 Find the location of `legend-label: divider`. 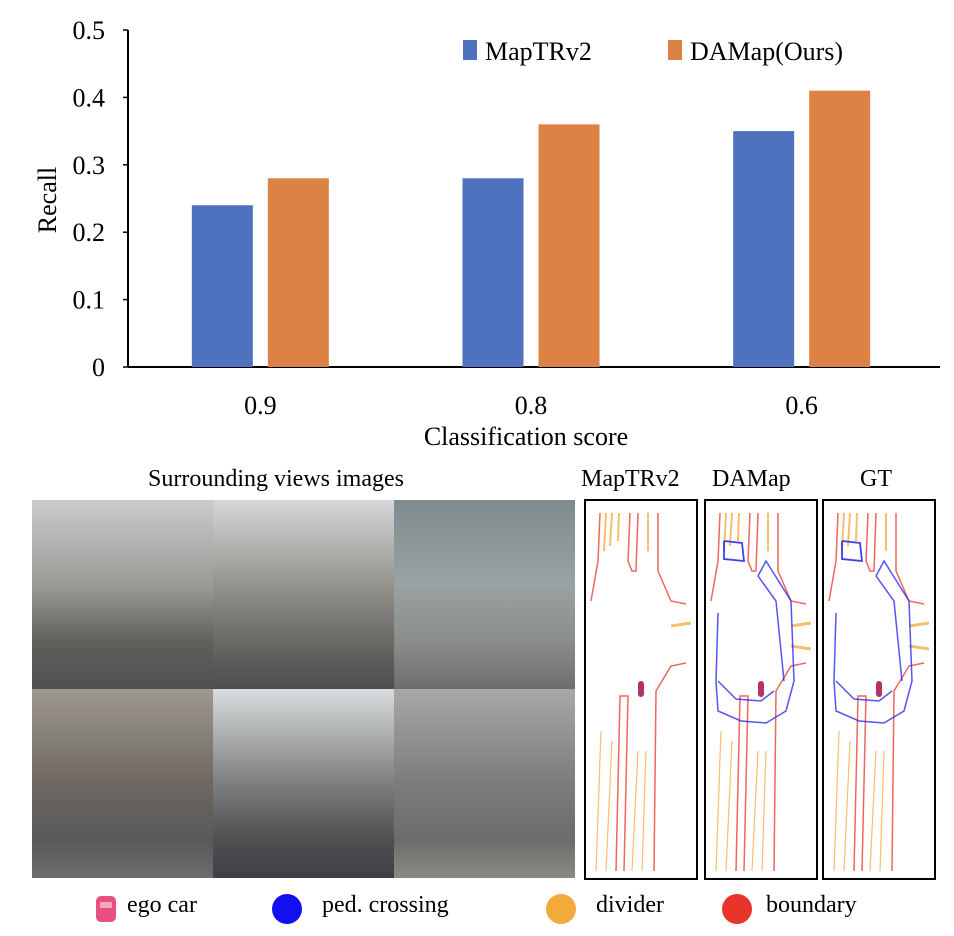

legend-label: divider is located at coordinates (630, 905).